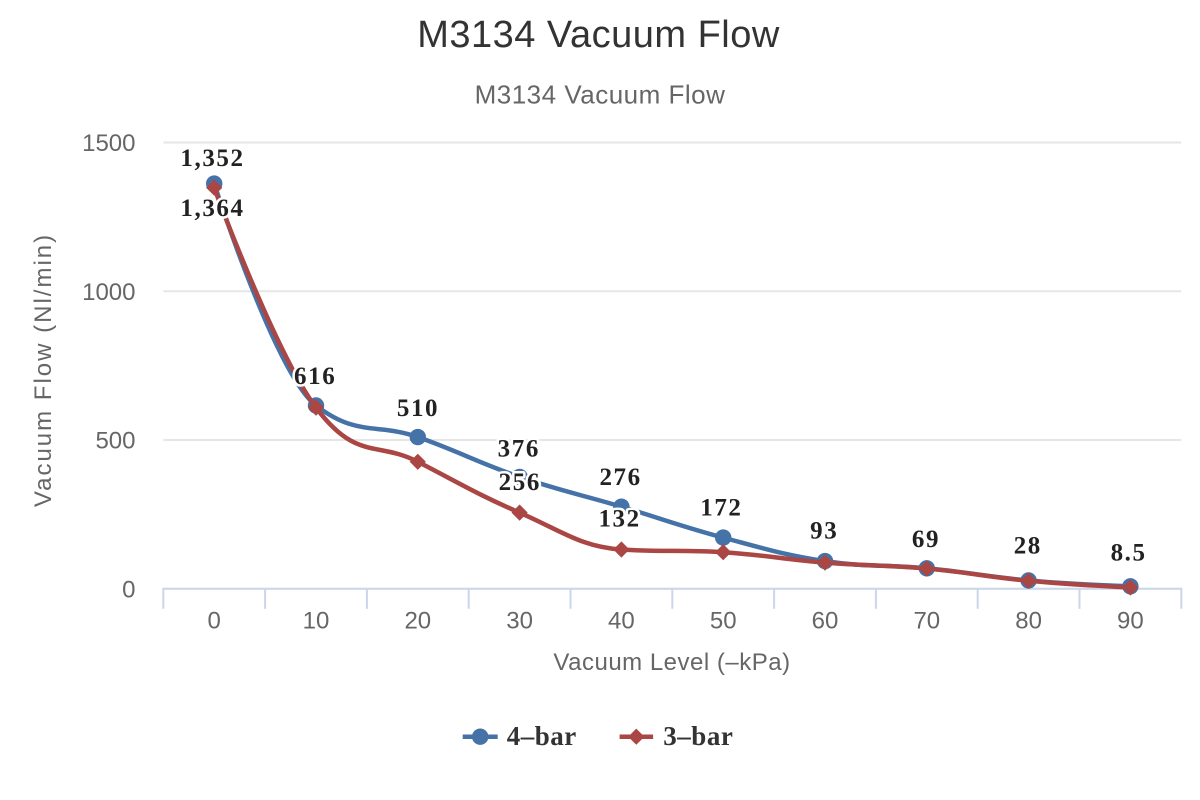  What do you see at coordinates (621, 621) in the screenshot?
I see `svg-text: 40` at bounding box center [621, 621].